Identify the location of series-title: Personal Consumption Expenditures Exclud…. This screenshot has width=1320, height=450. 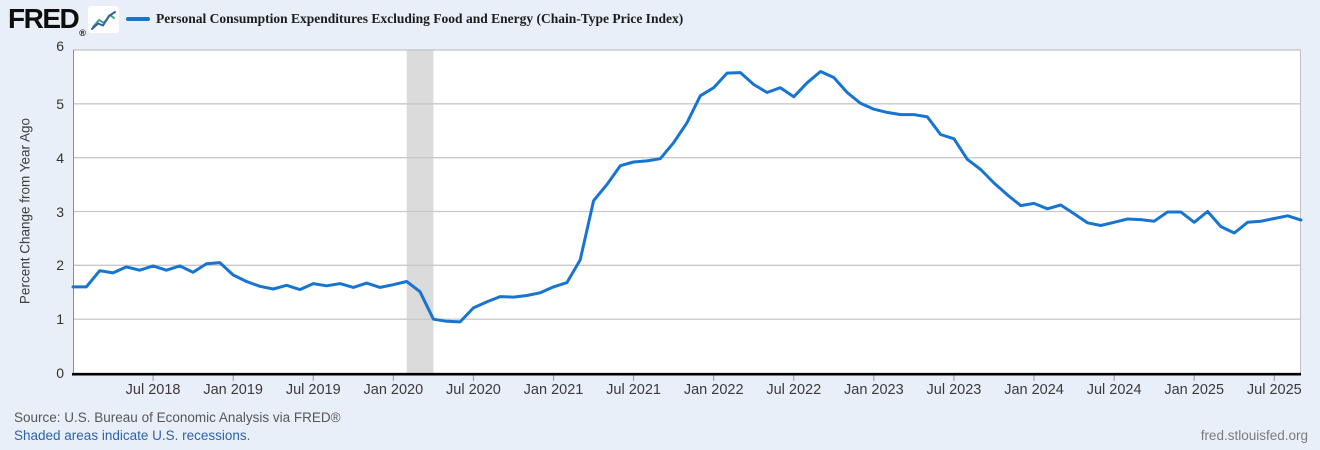
(420, 18).